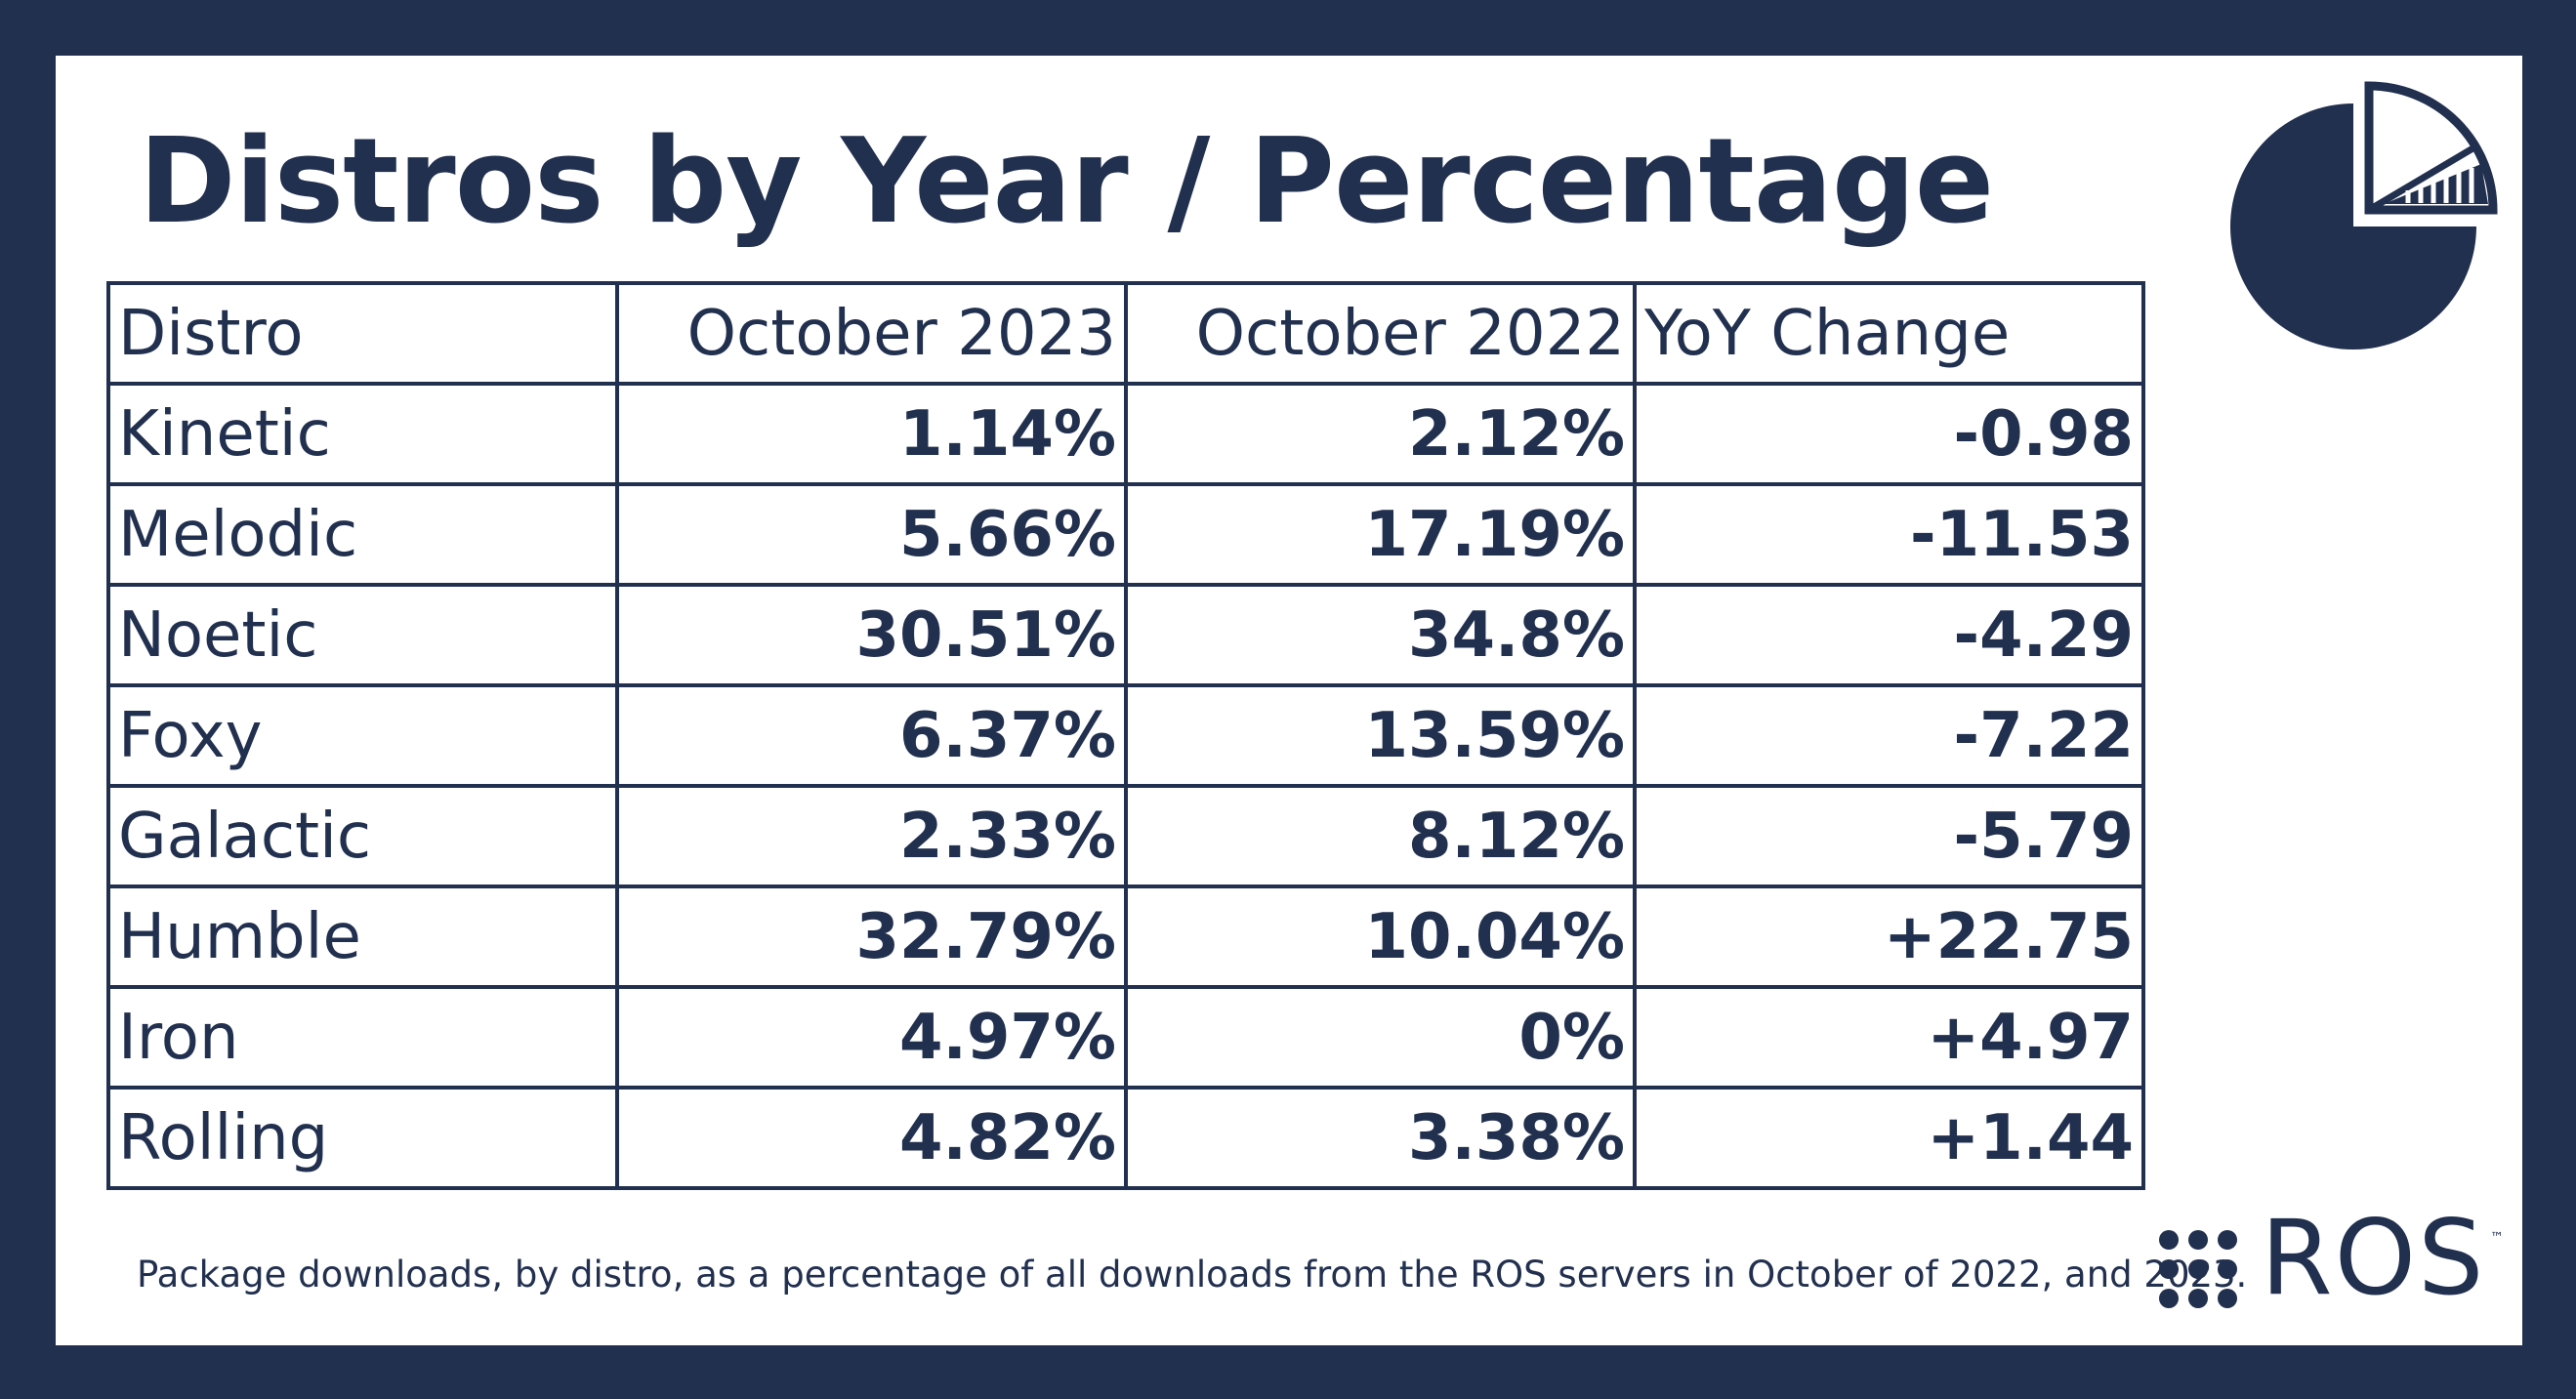  Describe the element at coordinates (871, 434) in the screenshot. I see `cell-october-2023: 1.14%` at that location.